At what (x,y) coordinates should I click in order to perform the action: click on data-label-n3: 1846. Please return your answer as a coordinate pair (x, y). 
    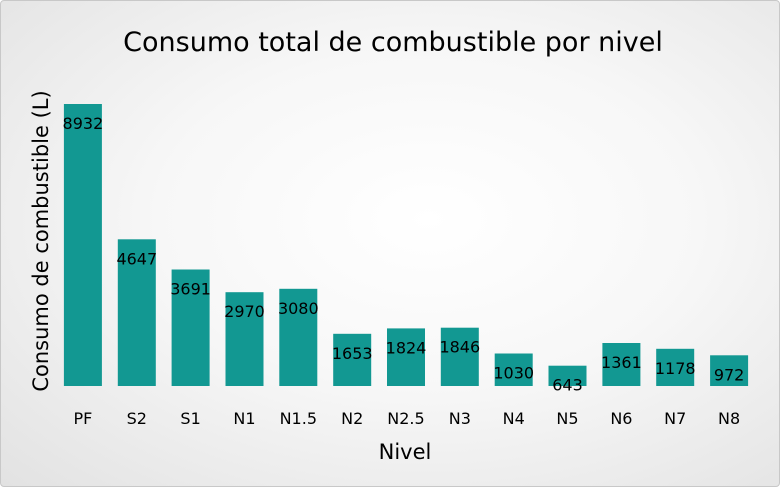
    Looking at the image, I should click on (459, 347).